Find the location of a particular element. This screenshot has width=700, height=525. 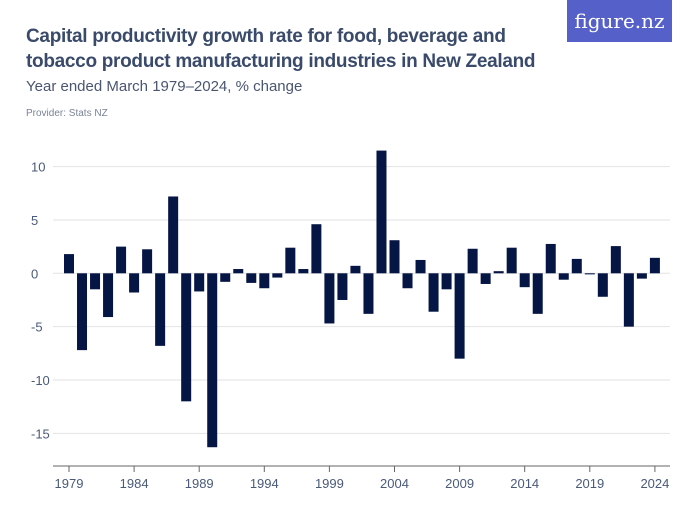

y-tick-label: 5 is located at coordinates (34, 220).